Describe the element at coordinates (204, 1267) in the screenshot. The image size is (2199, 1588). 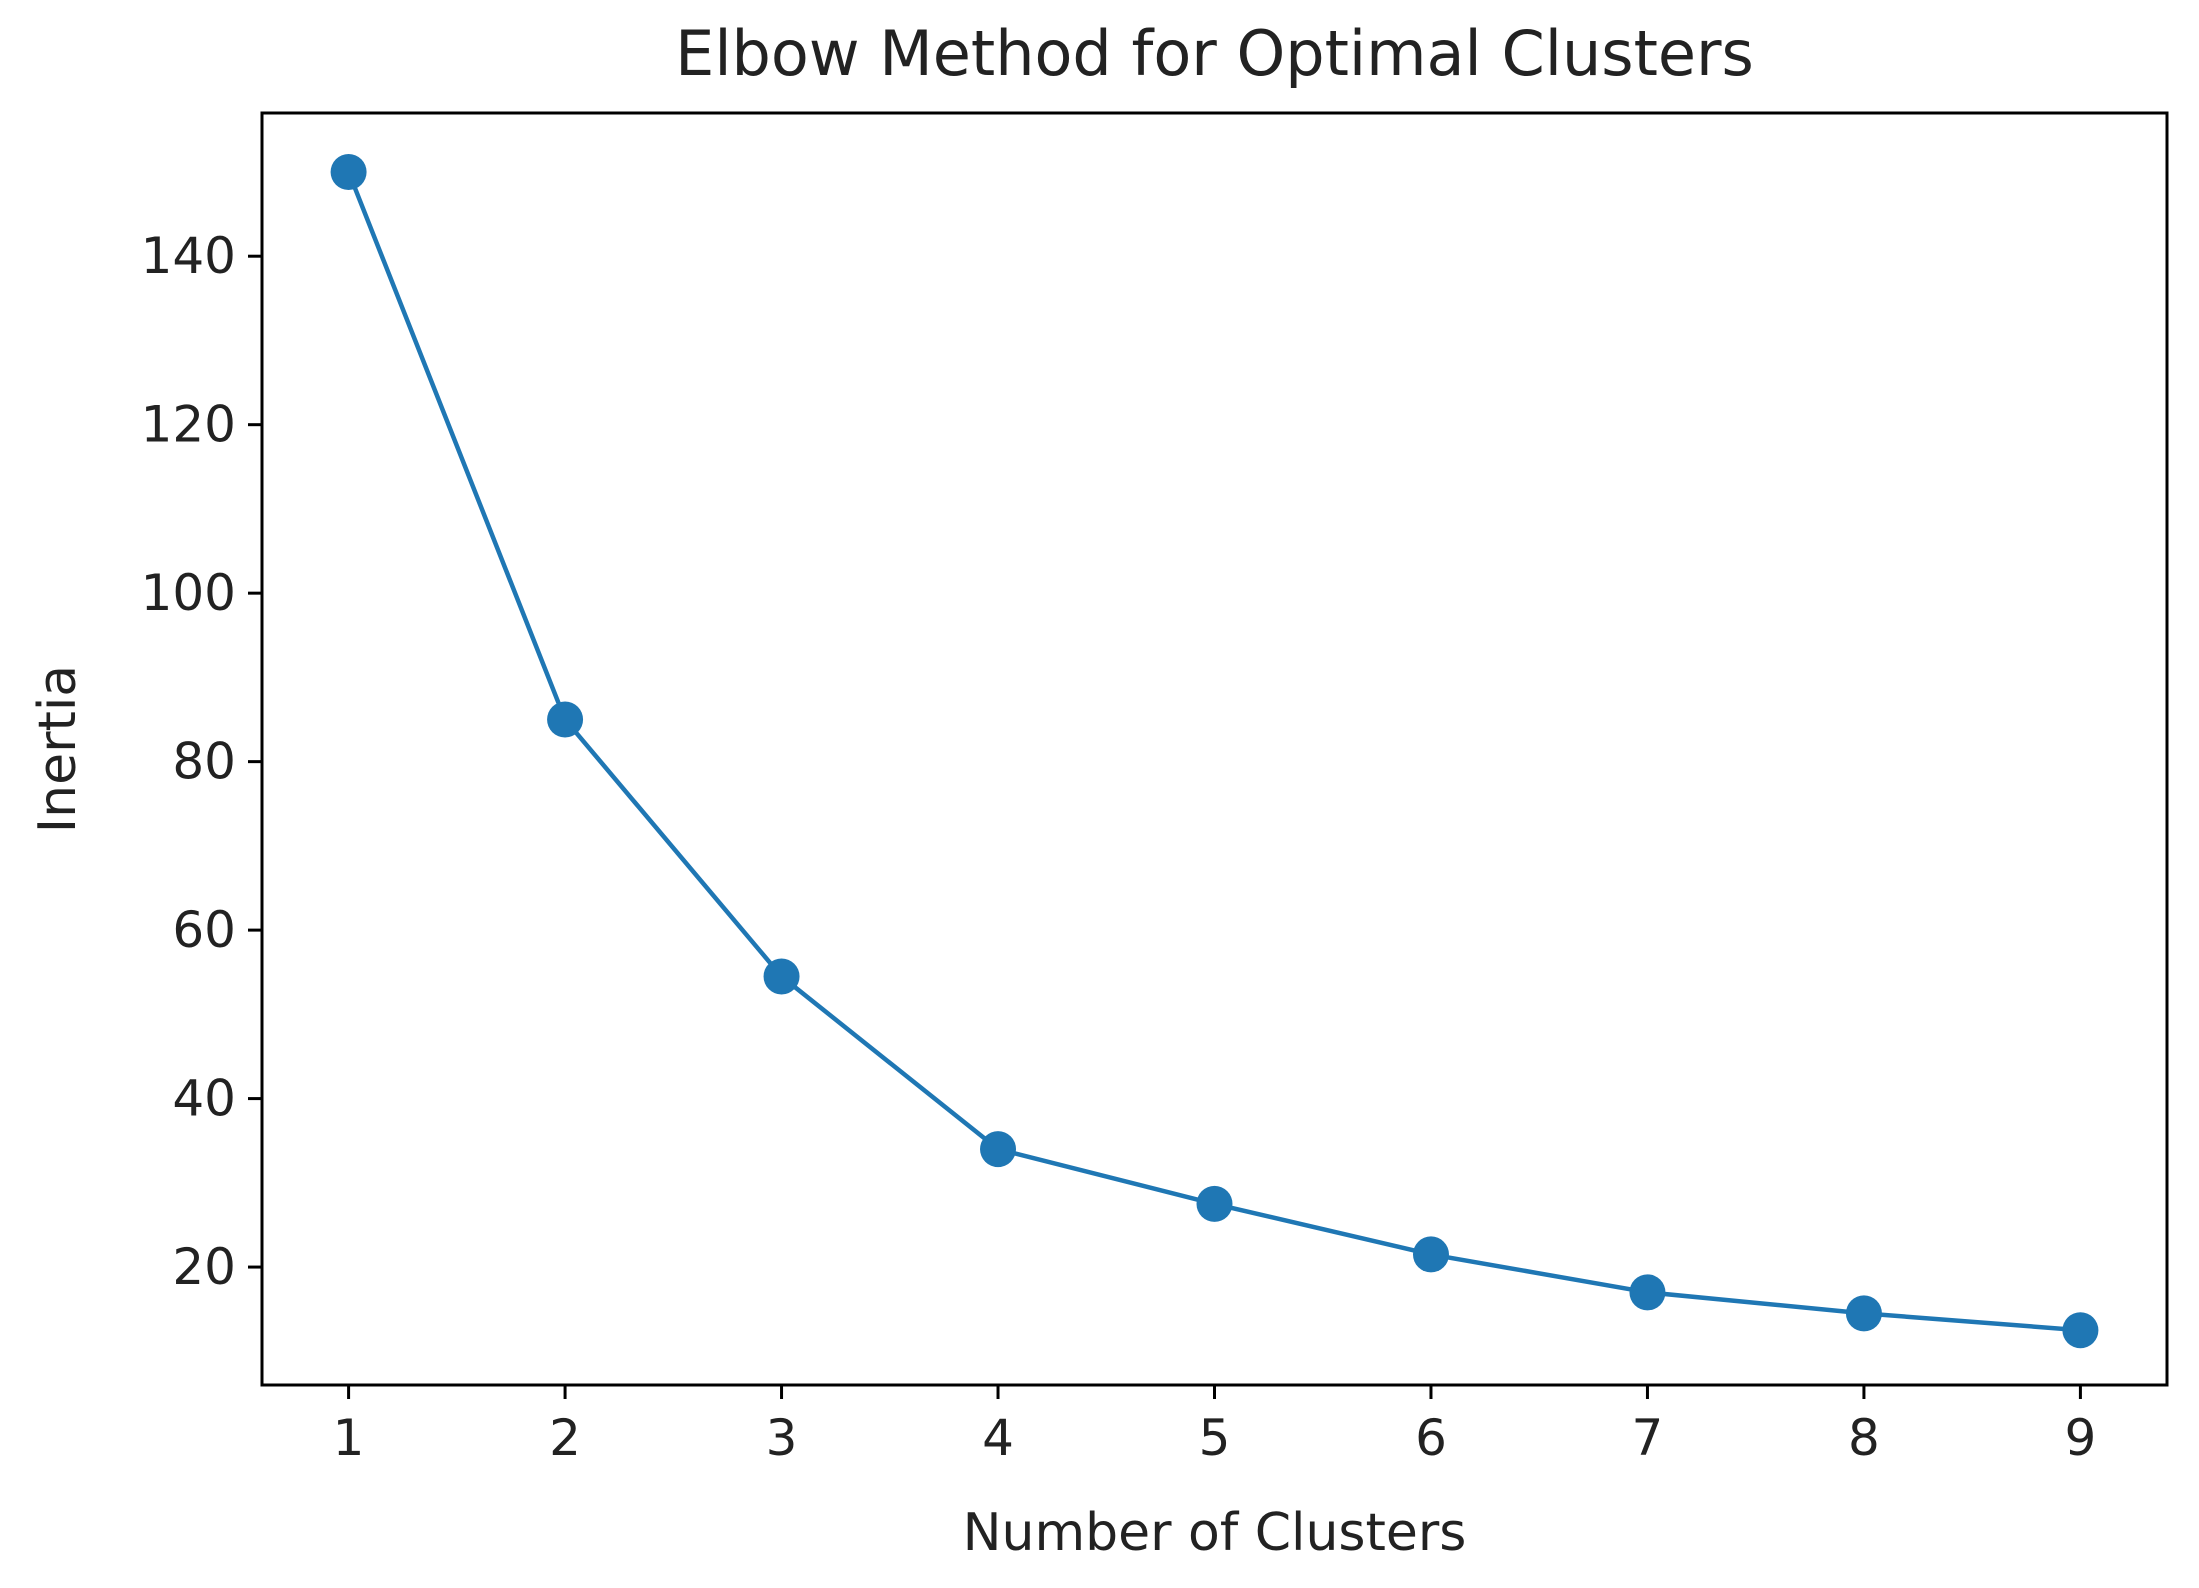
I see `y-tick-label: 20` at that location.